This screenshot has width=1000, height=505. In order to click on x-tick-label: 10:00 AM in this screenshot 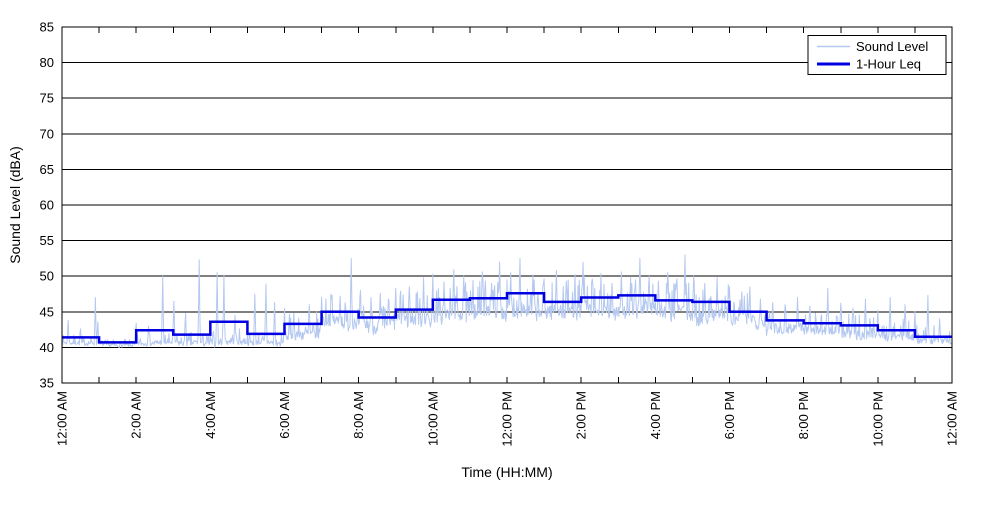, I will do `click(432, 418)`.